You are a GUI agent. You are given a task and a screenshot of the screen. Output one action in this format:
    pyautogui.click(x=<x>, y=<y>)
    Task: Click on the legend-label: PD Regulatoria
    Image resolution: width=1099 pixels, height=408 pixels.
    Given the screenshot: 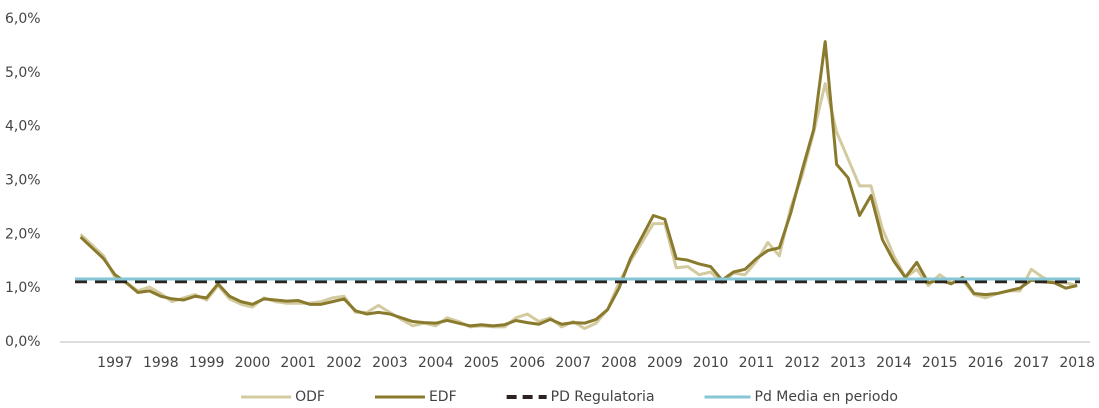 What is the action you would take?
    pyautogui.click(x=603, y=397)
    